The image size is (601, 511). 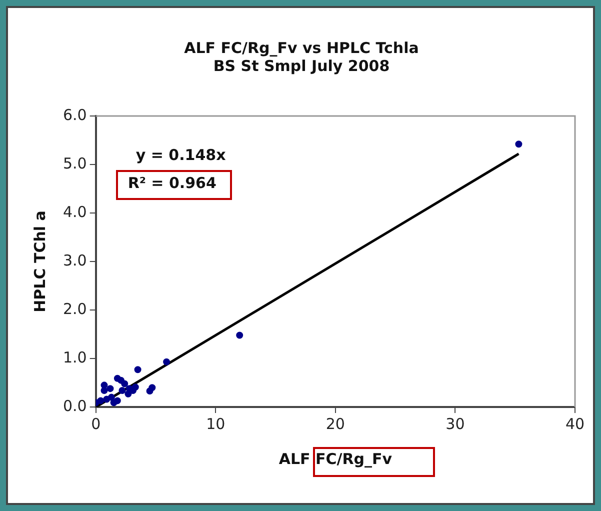 I want to click on x-axis-title: ALF FC/Rg_Fv, so click(x=335, y=459).